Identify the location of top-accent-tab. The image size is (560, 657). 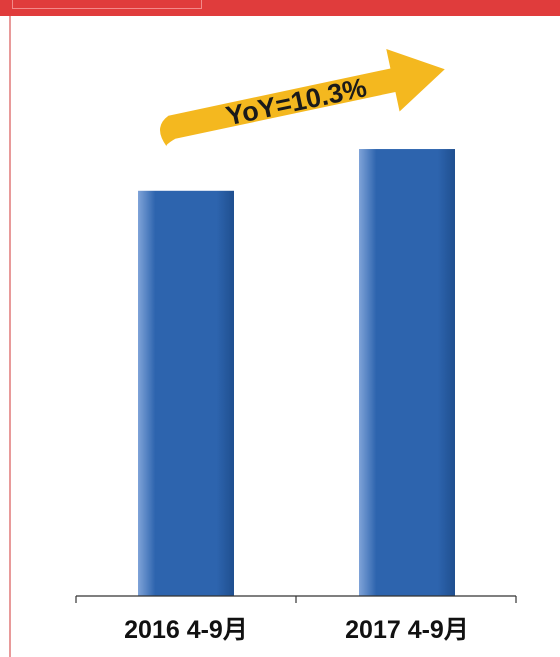
(107, 4).